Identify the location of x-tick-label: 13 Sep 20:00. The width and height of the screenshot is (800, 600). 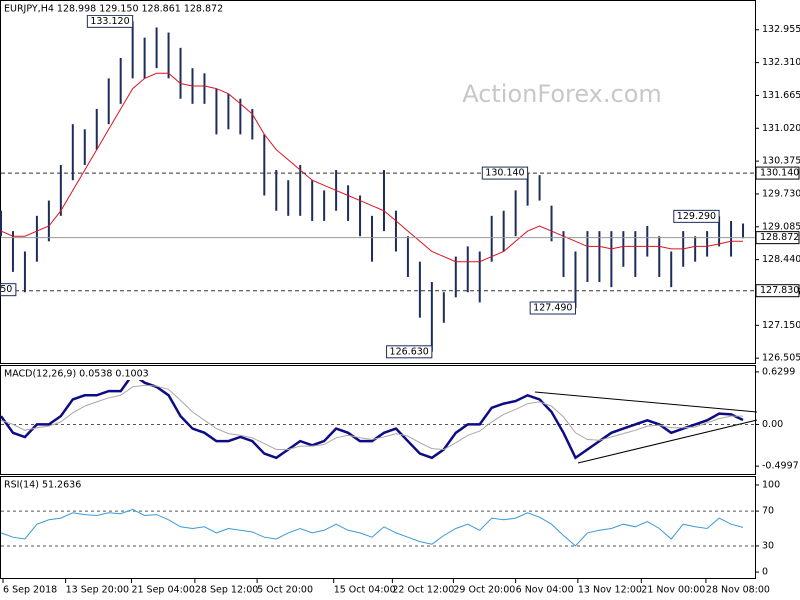
(97, 590).